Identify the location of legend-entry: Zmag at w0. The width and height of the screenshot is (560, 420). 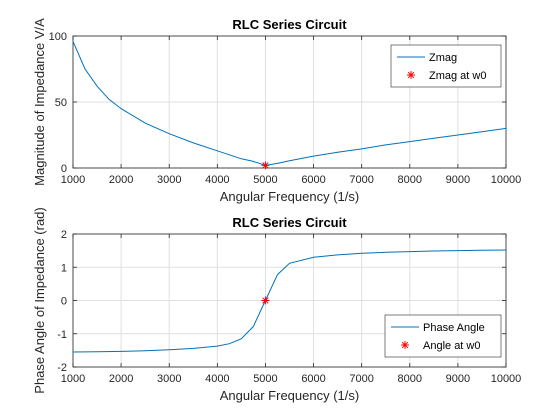
(457, 76).